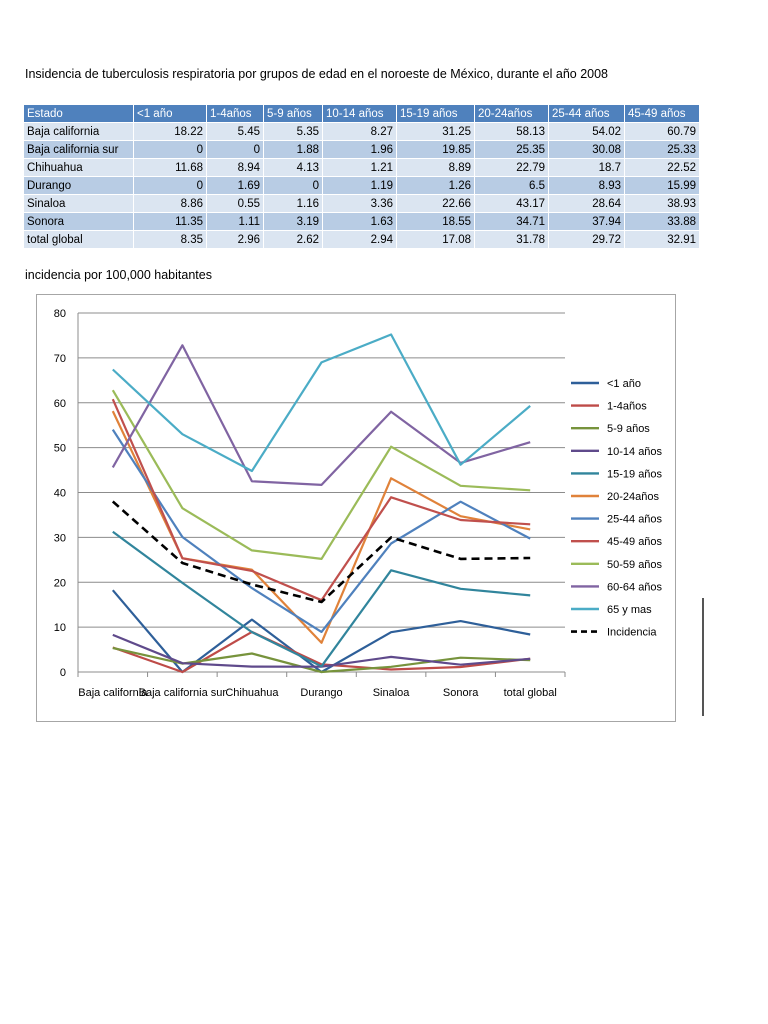 This screenshot has height=1024, width=768. I want to click on table-cell: 22.79, so click(511, 167).